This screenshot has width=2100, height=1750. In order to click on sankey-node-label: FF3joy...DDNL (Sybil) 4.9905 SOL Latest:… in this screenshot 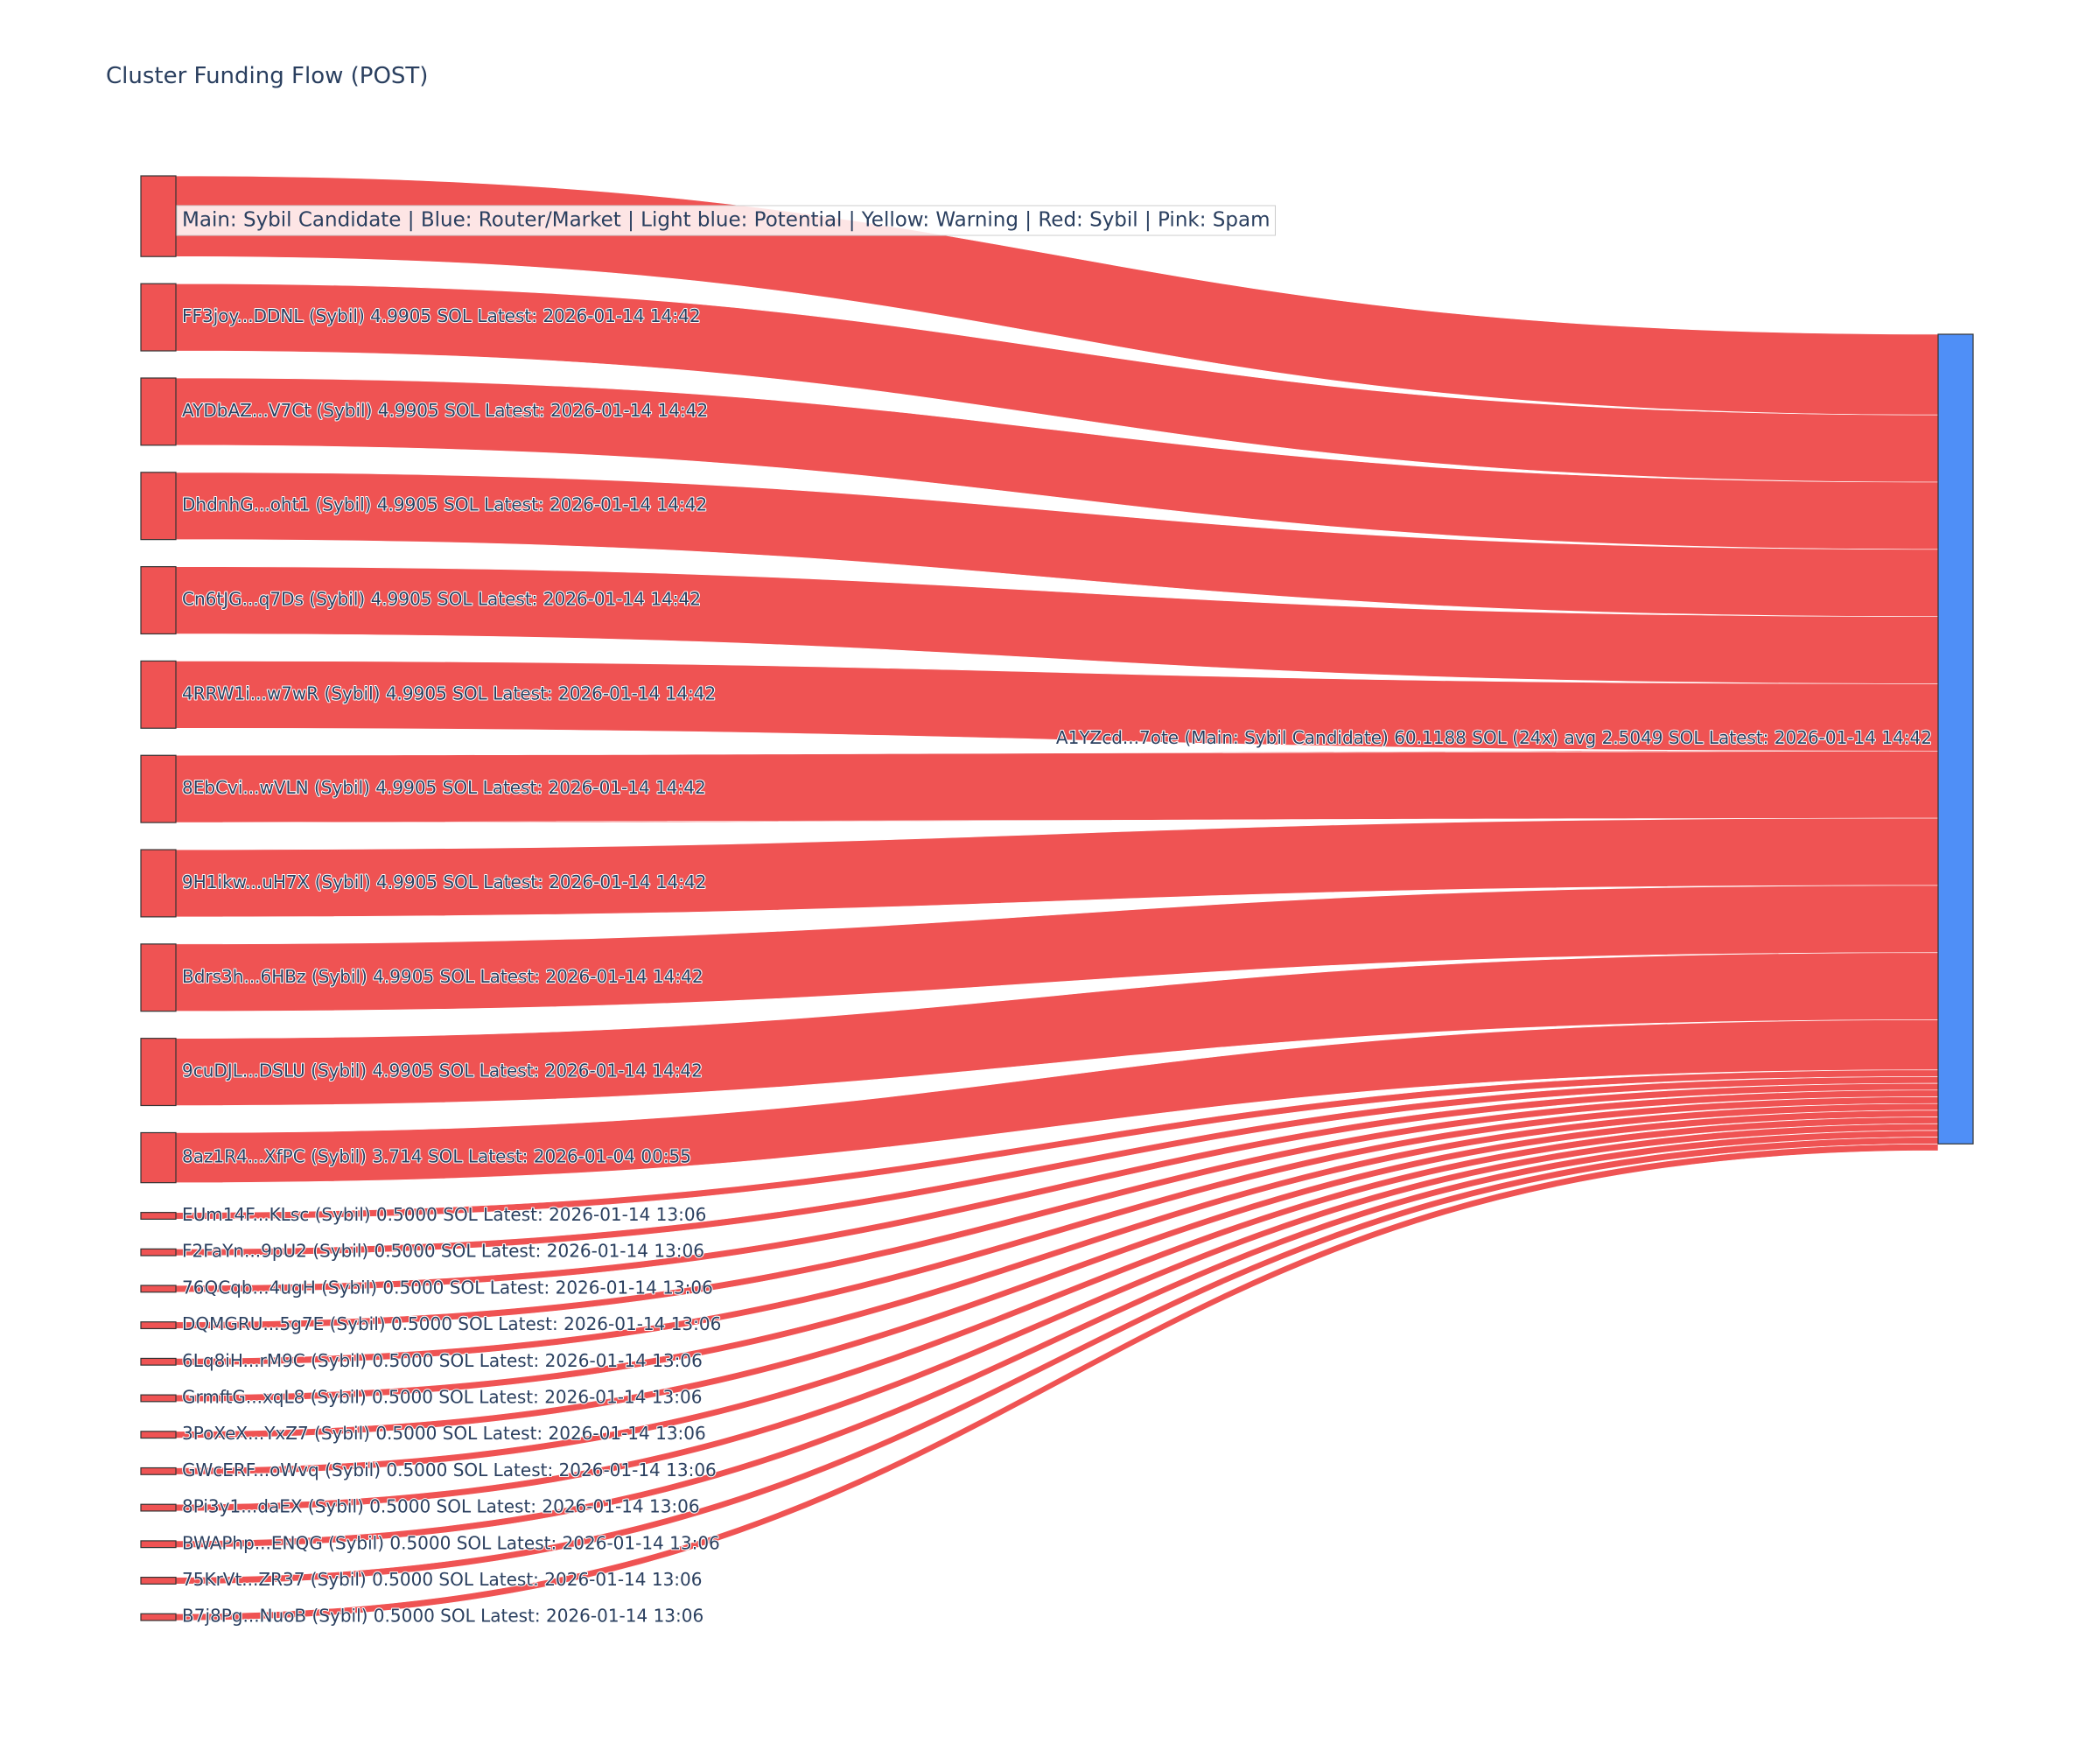, I will do `click(441, 315)`.